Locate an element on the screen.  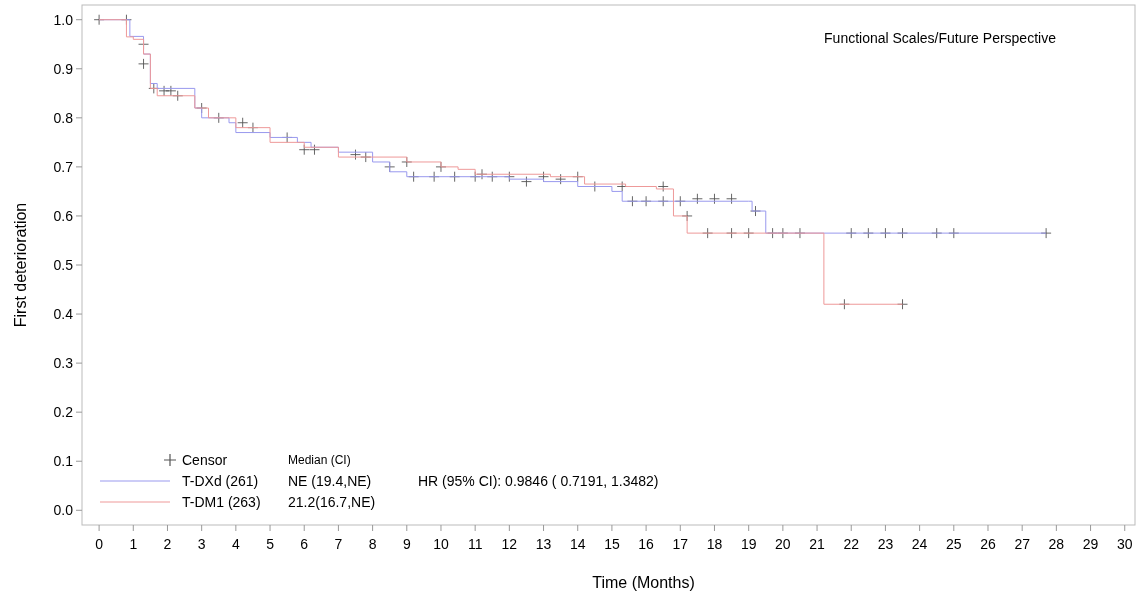
annotation: HR (95% CI): 0.9846 ( 0.7191, 1.3482) is located at coordinates (538, 480).